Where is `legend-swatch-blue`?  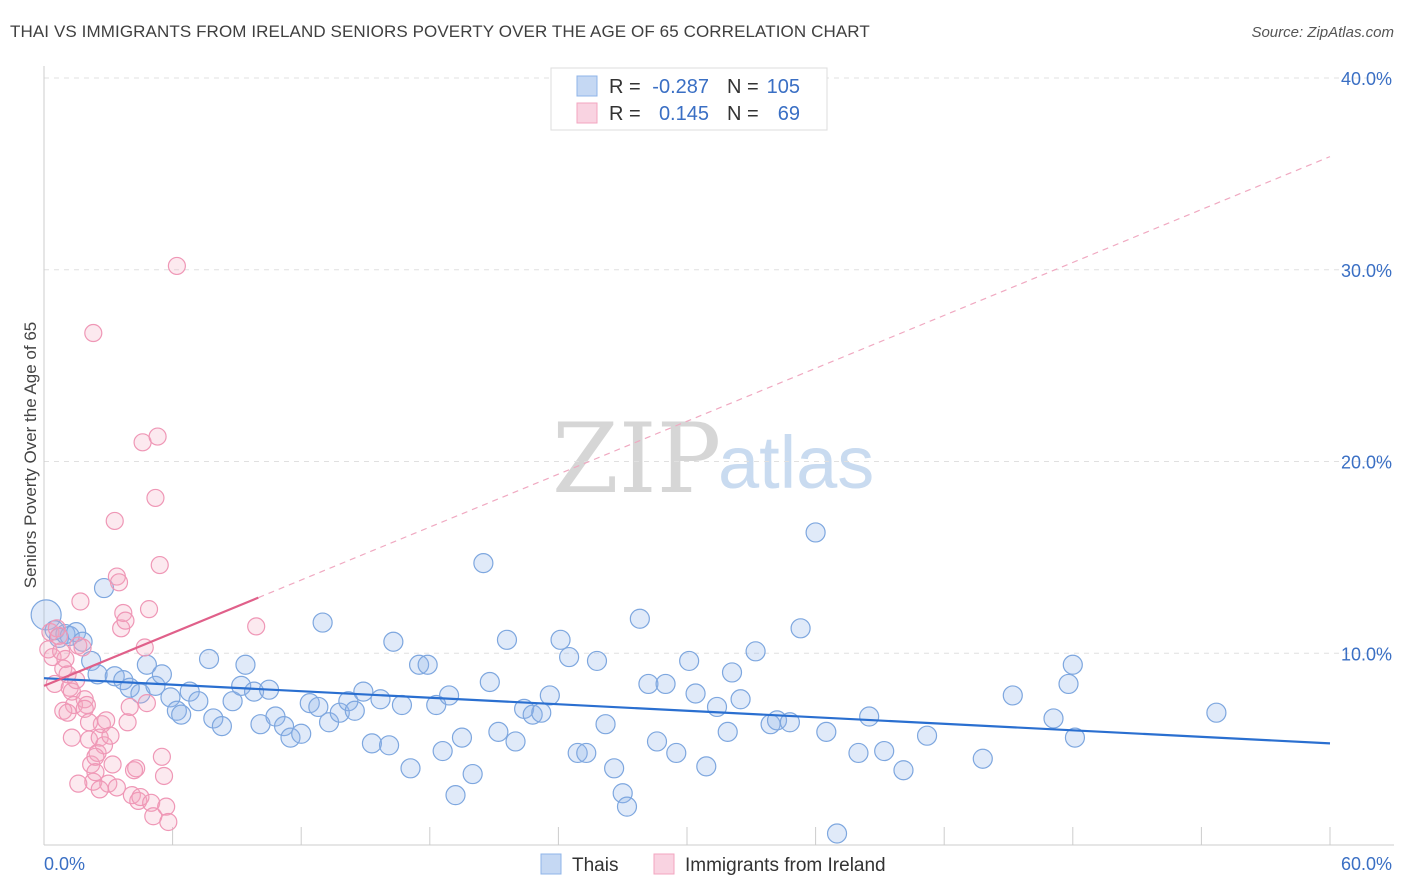
legend-swatch-blue is located at coordinates (587, 86).